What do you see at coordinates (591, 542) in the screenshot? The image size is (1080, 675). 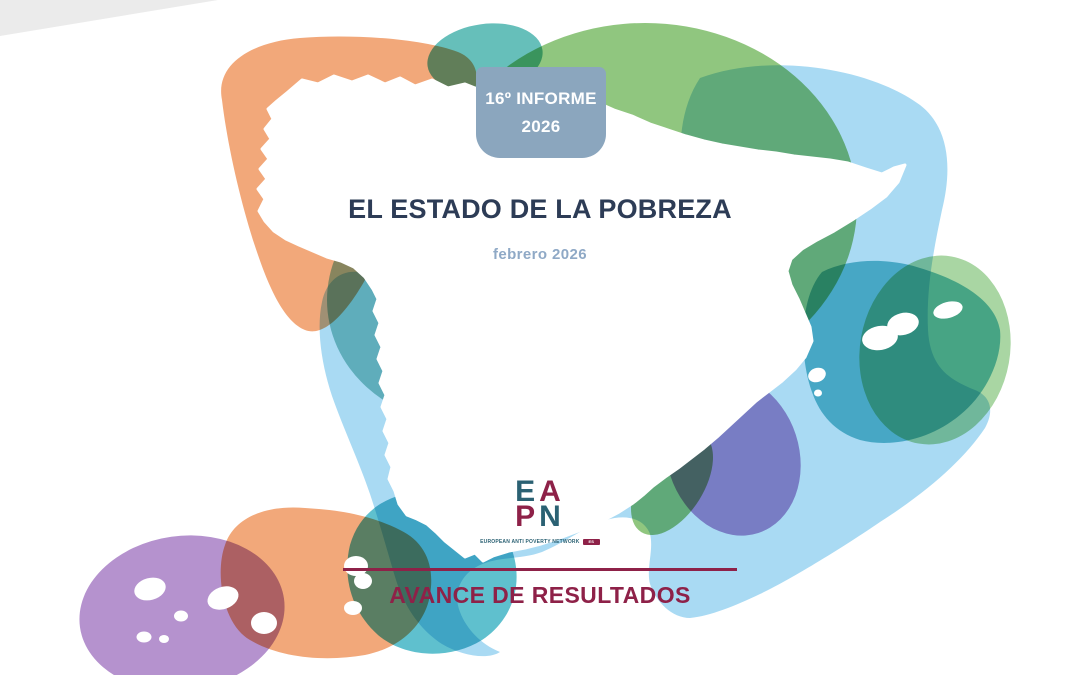 I see `eapn-country-chip: ES` at bounding box center [591, 542].